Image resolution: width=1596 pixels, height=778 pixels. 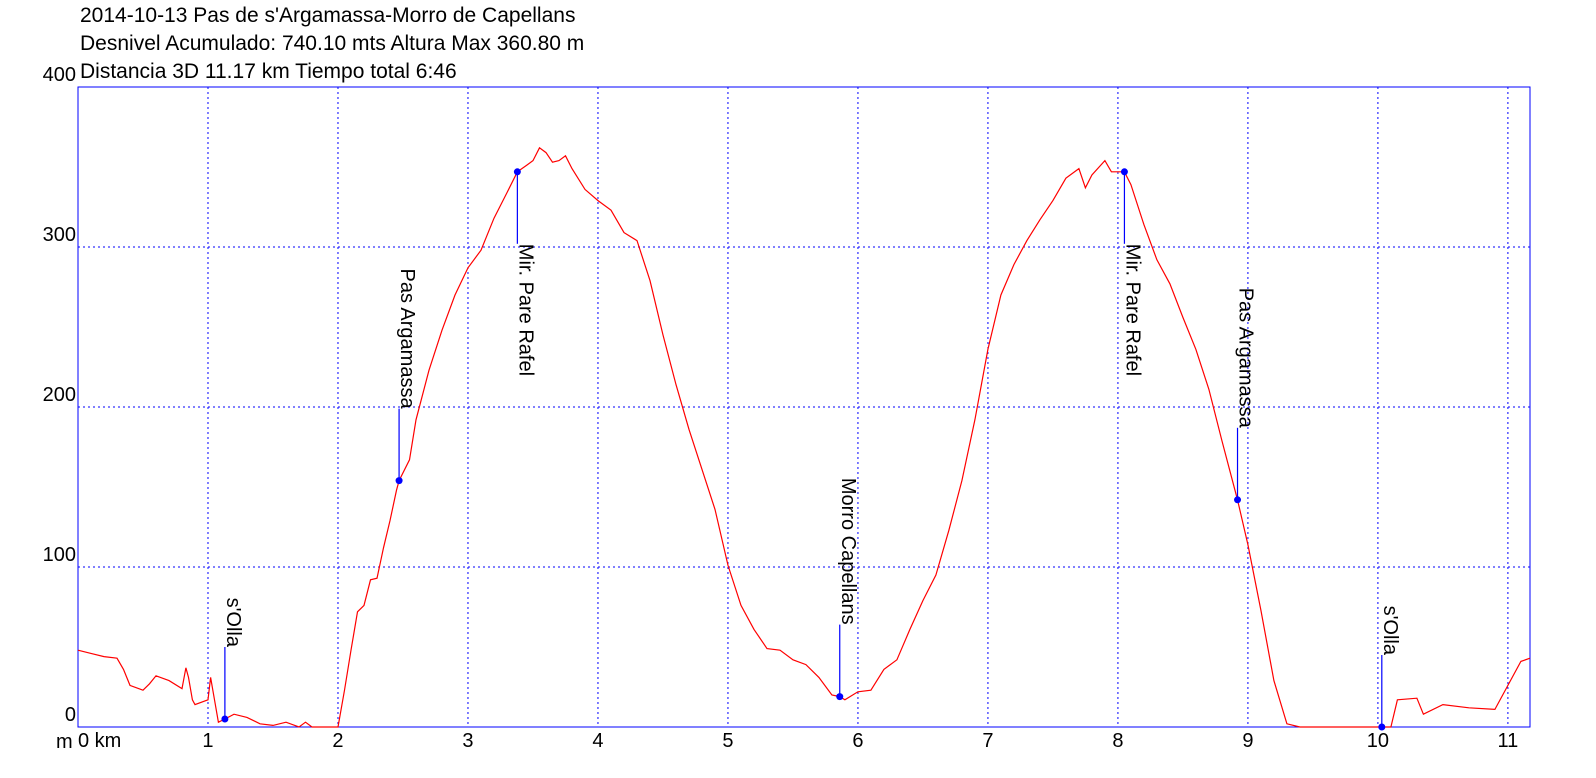 What do you see at coordinates (727, 741) in the screenshot?
I see `x-tick-label: 5` at bounding box center [727, 741].